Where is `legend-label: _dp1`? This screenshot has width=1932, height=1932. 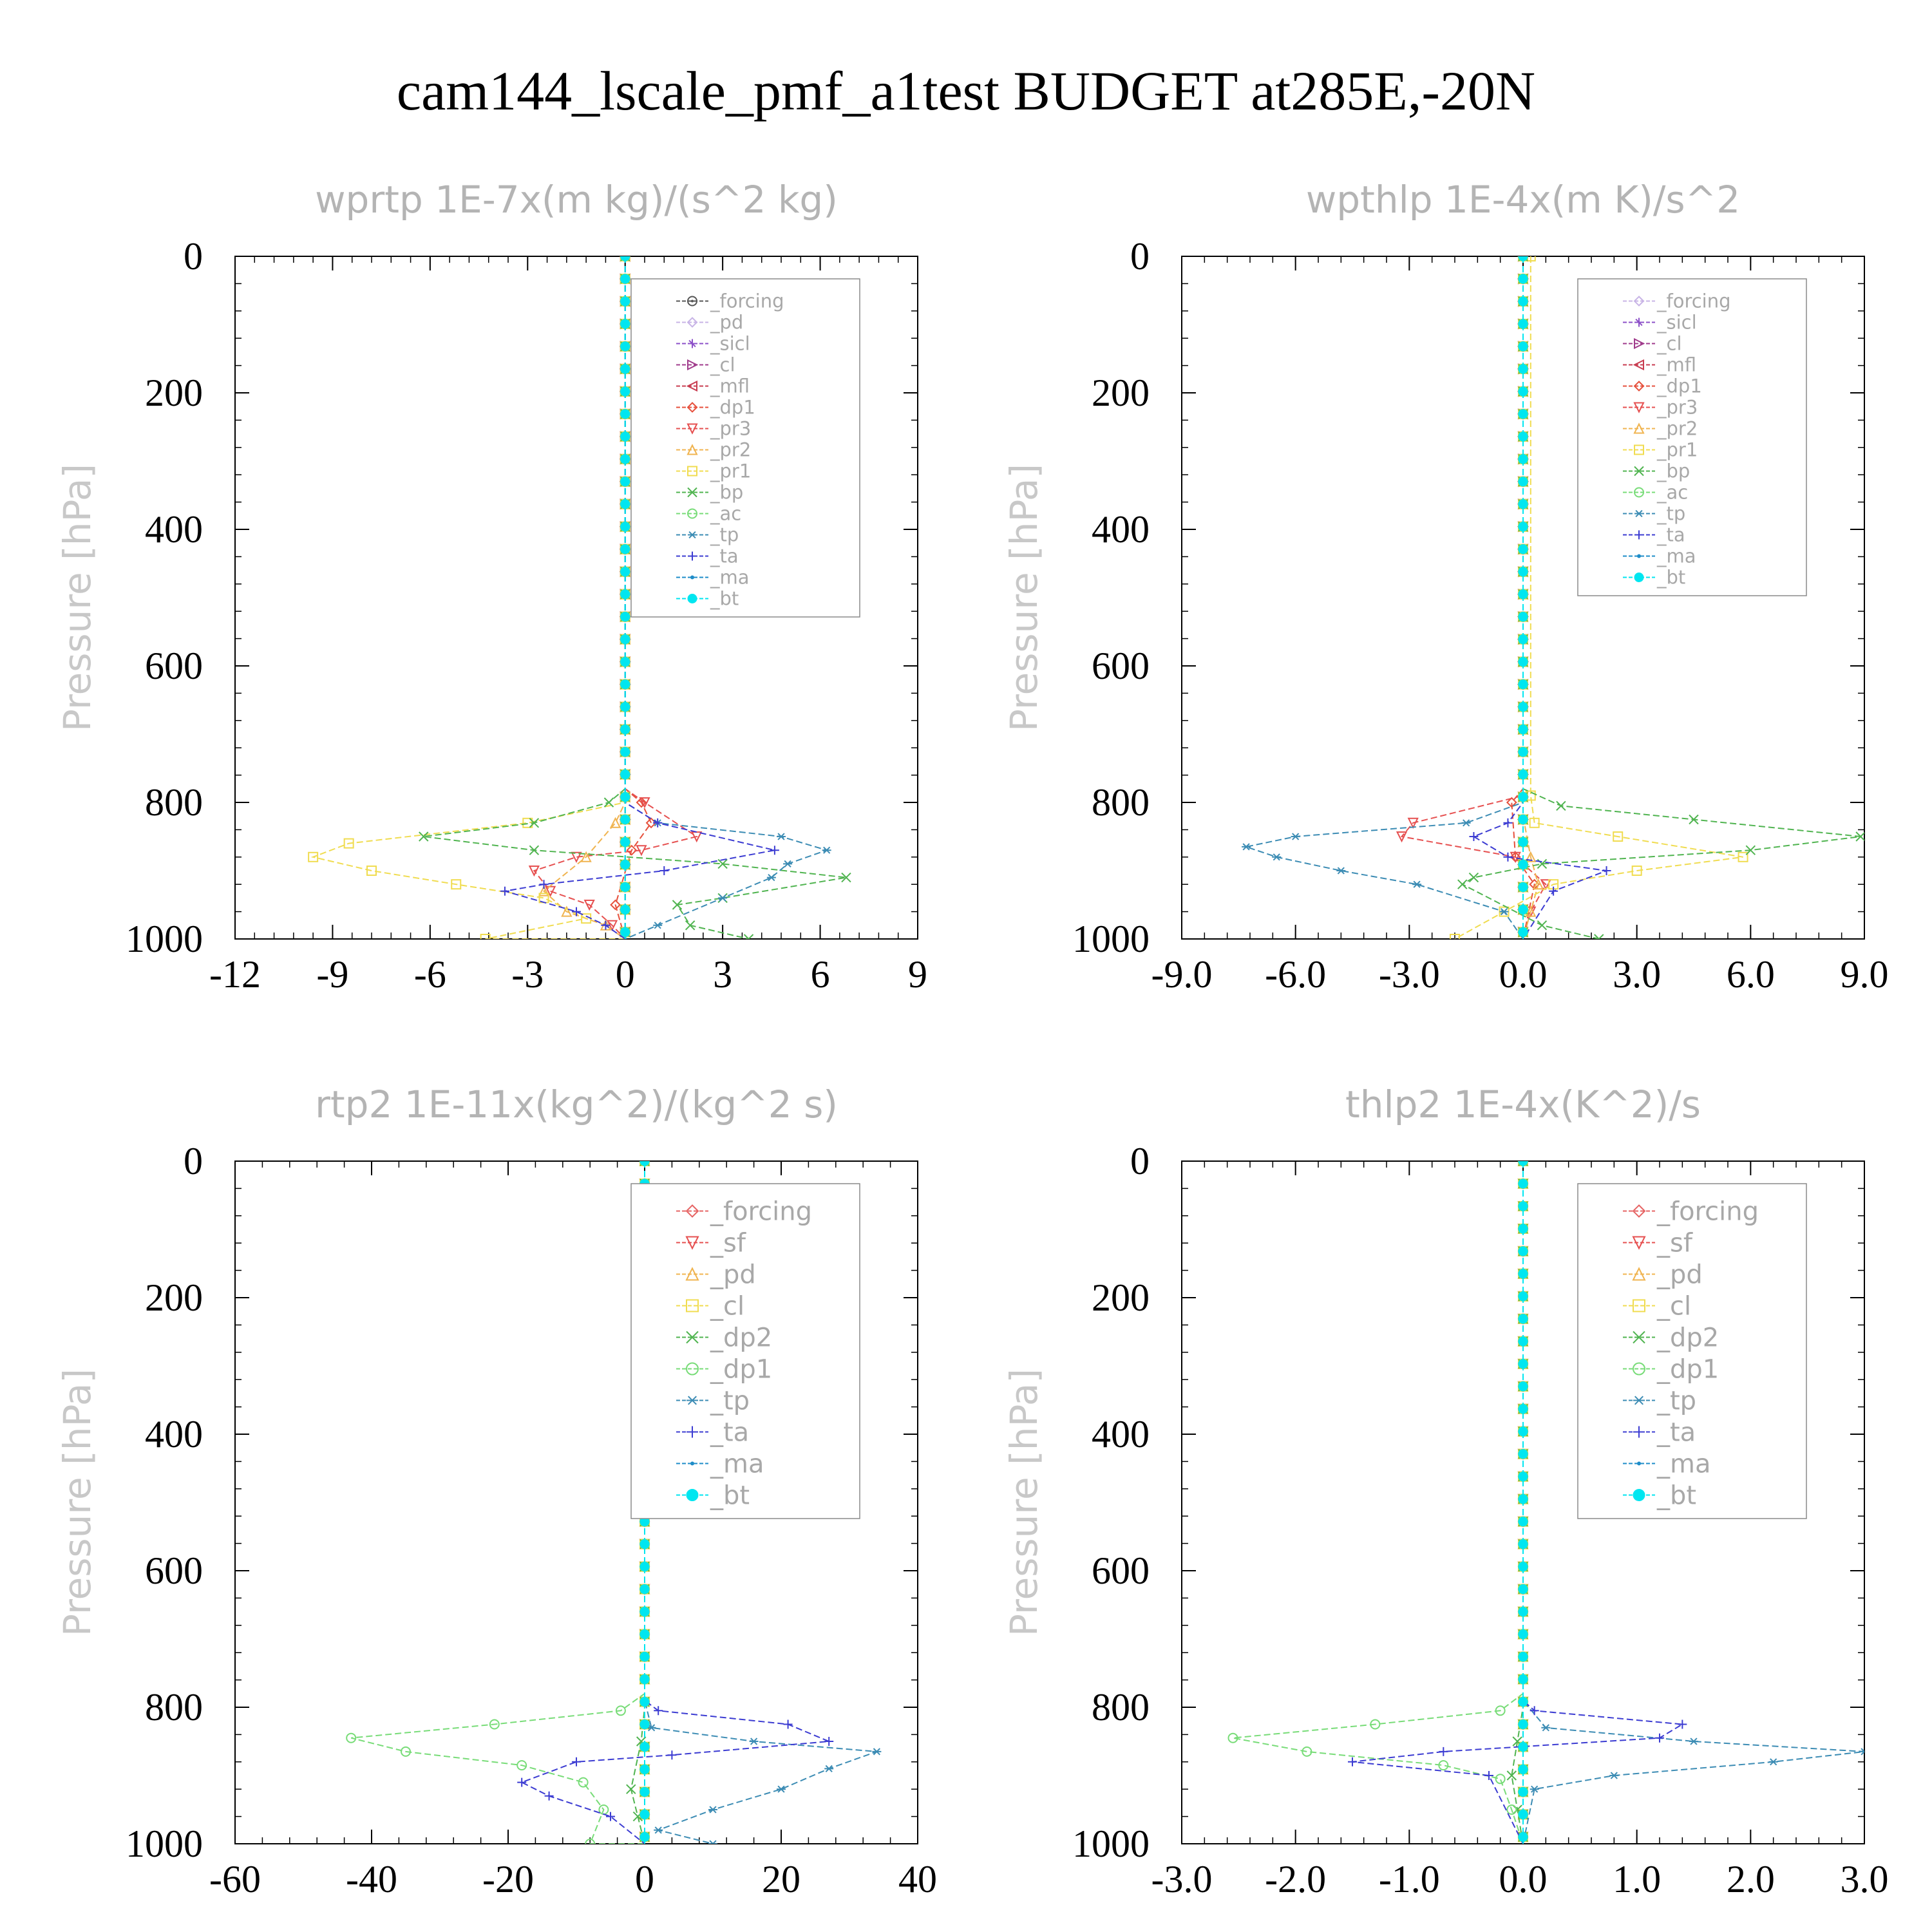 legend-label: _dp1 is located at coordinates (1679, 386).